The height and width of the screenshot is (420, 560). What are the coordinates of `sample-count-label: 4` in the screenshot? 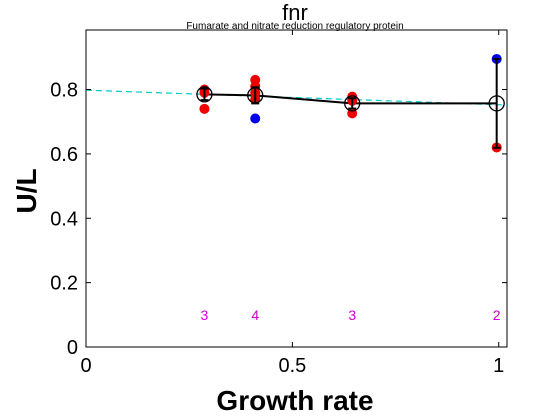 It's located at (255, 315).